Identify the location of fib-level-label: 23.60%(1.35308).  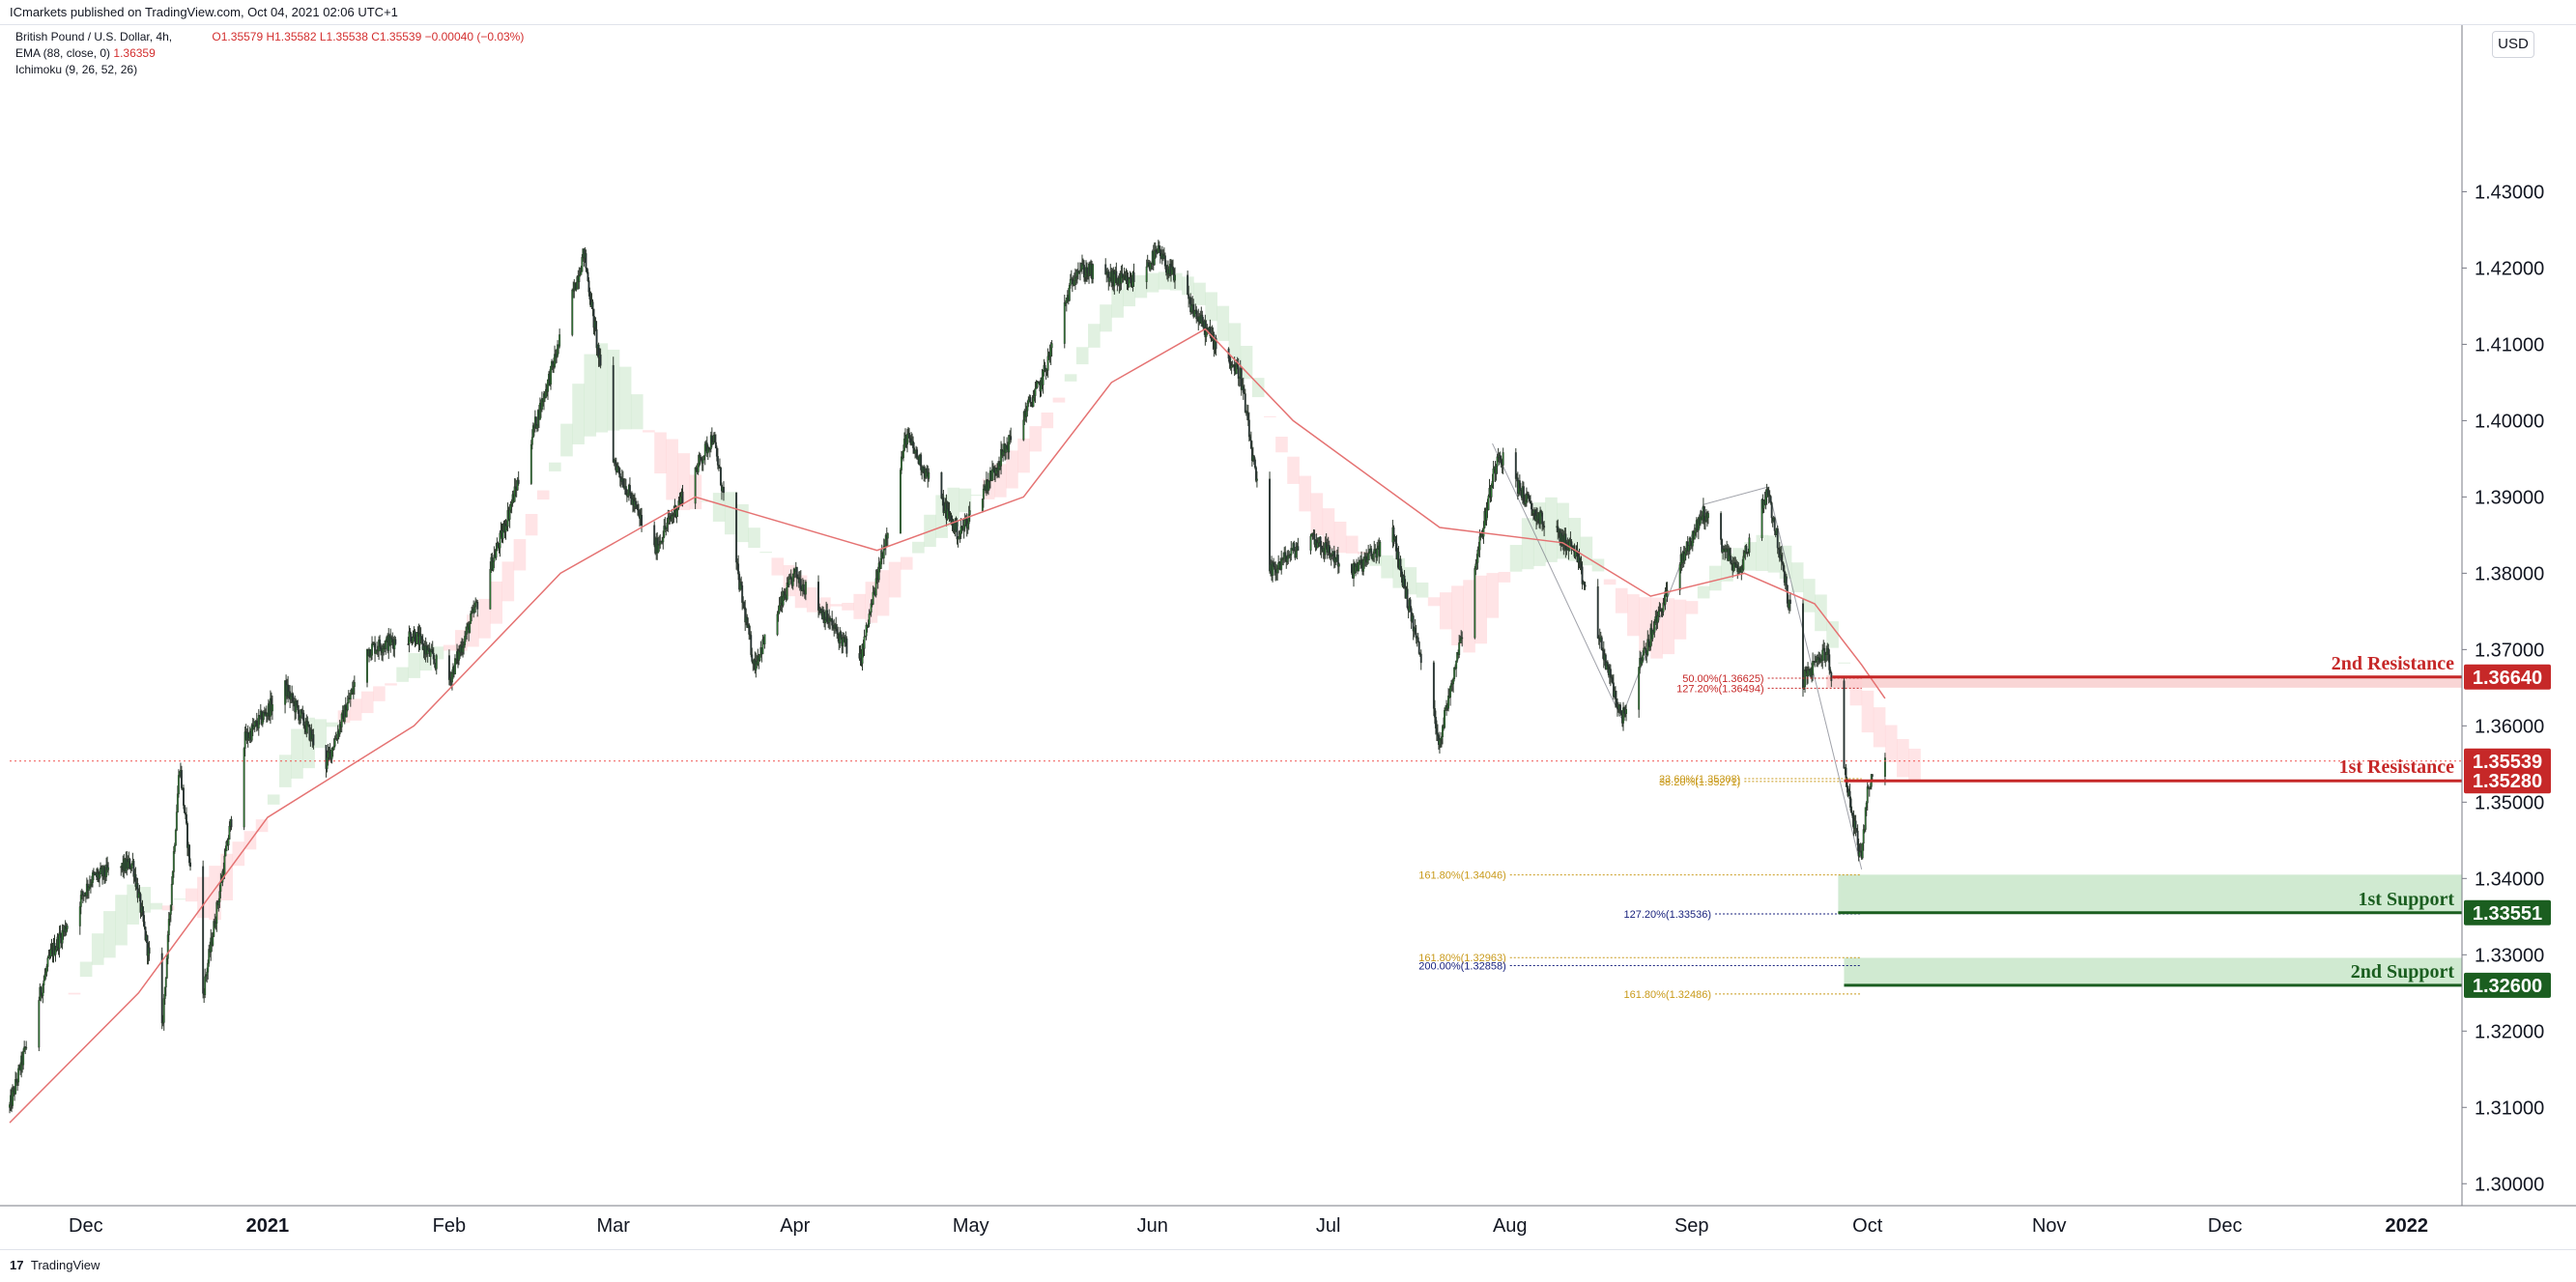
(1700, 780).